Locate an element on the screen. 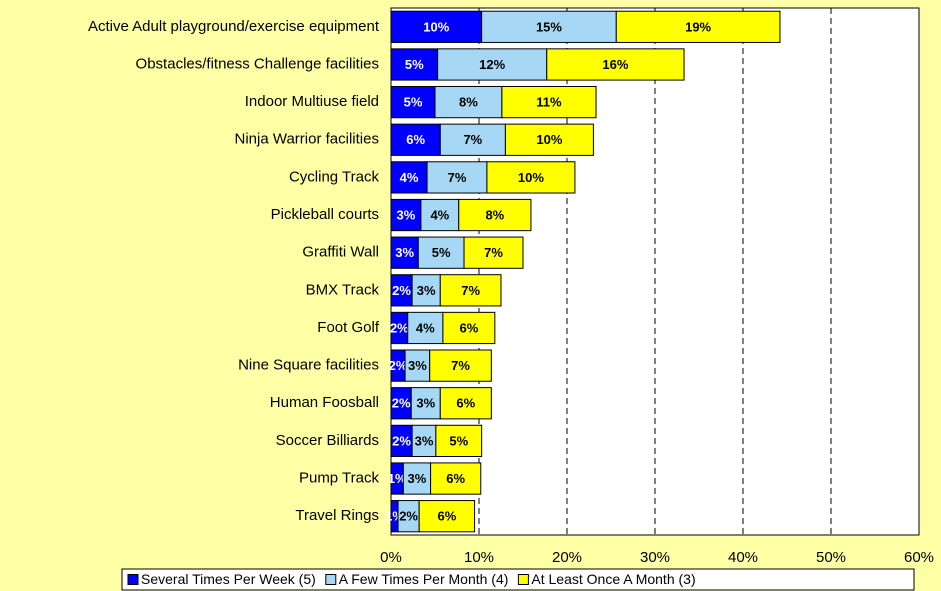  category-label: Ninja Warrior facilities is located at coordinates (307, 139).